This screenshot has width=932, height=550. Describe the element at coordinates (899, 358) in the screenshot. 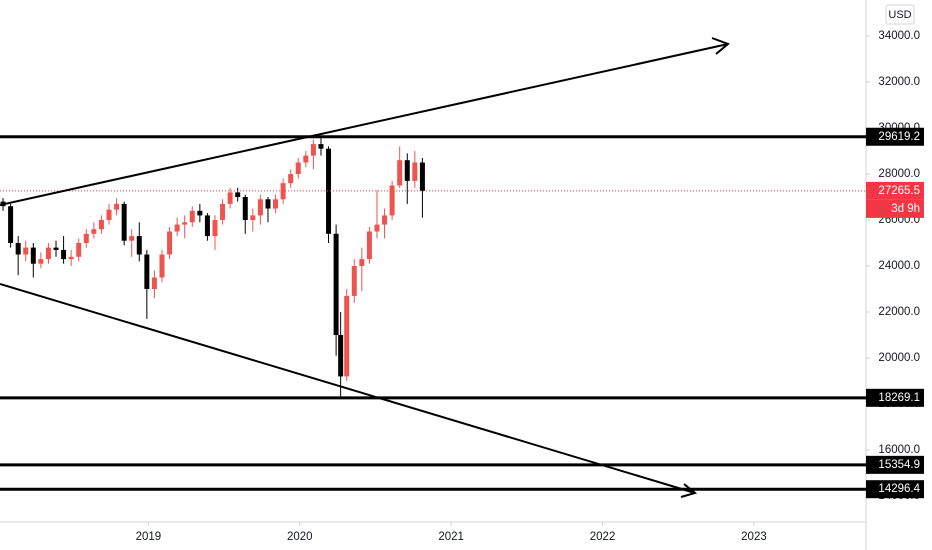

I see `y-tick-label: 20000.0` at that location.